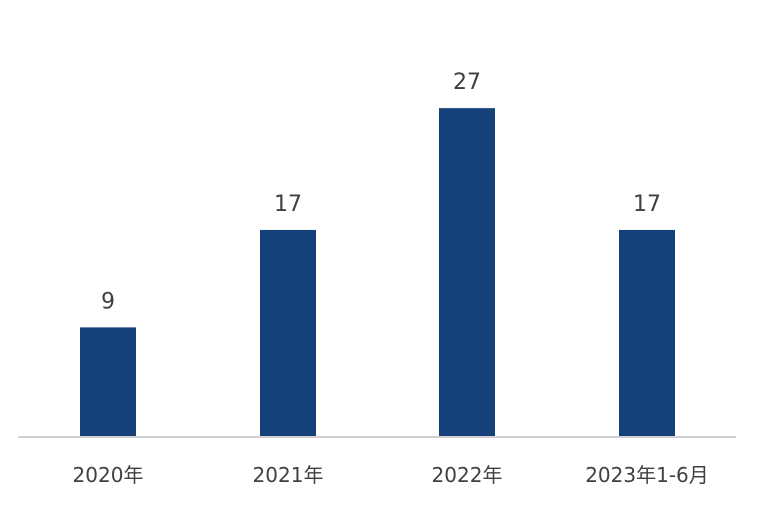 The width and height of the screenshot is (758, 516). Describe the element at coordinates (108, 301) in the screenshot. I see `value-label-0: 9` at that location.